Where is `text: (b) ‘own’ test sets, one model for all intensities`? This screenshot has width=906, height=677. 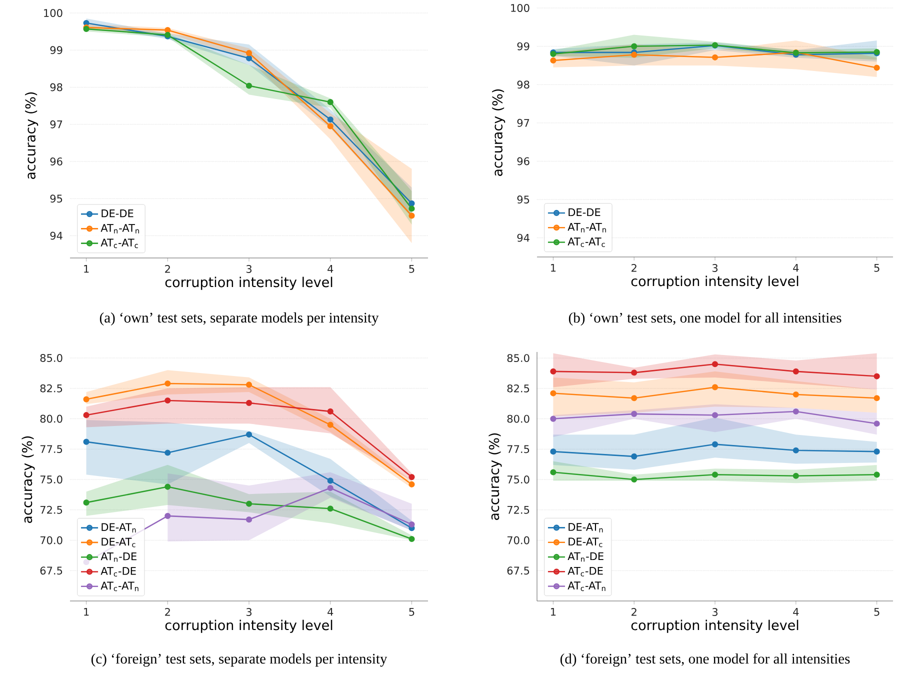
text: (b) ‘own’ test sets, one model for all intensities is located at coordinates (705, 319).